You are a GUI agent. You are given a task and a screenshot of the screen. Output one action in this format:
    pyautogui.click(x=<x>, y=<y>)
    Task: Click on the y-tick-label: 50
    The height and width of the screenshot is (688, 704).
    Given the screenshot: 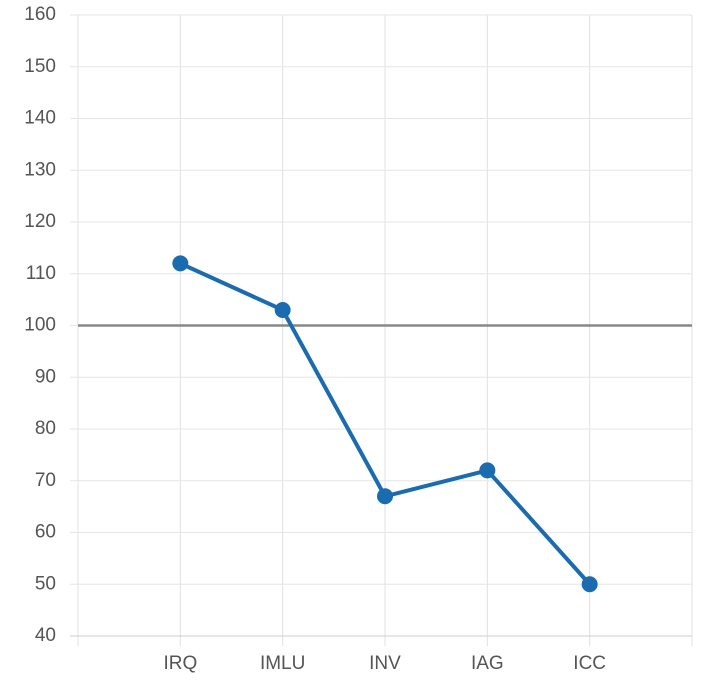 What is the action you would take?
    pyautogui.click(x=45, y=583)
    